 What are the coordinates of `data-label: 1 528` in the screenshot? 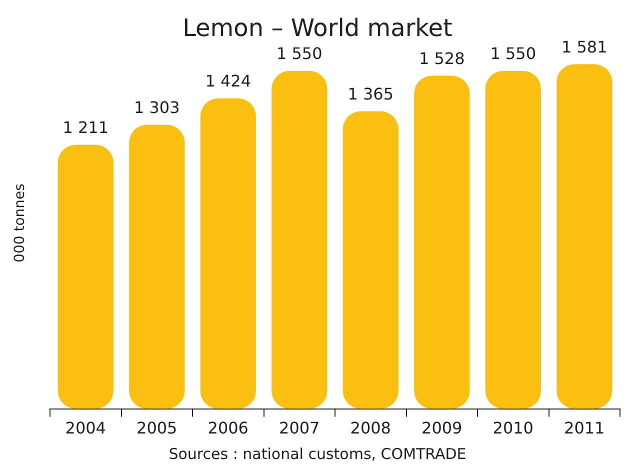 It's located at (441, 58).